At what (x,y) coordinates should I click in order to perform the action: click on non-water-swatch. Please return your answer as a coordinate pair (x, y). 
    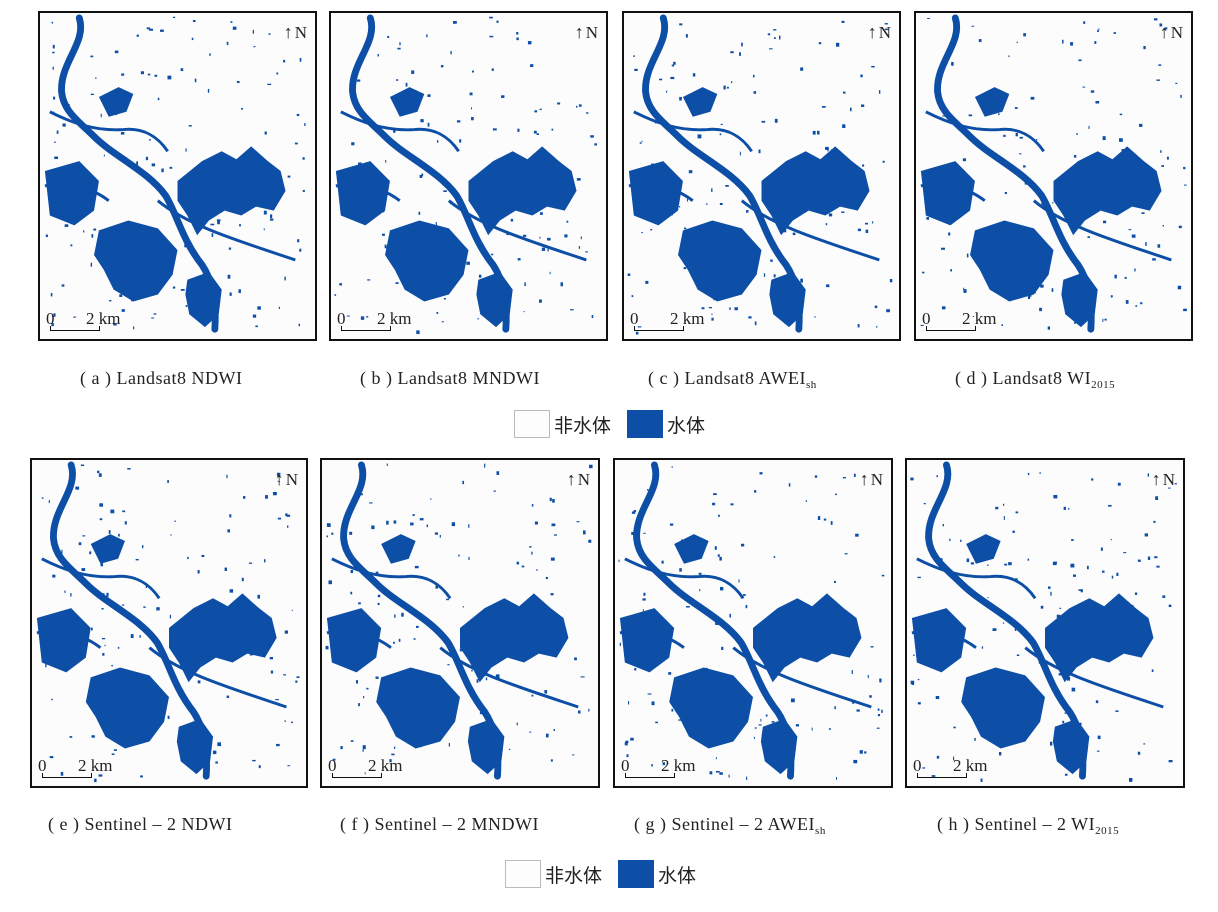
    Looking at the image, I should click on (523, 874).